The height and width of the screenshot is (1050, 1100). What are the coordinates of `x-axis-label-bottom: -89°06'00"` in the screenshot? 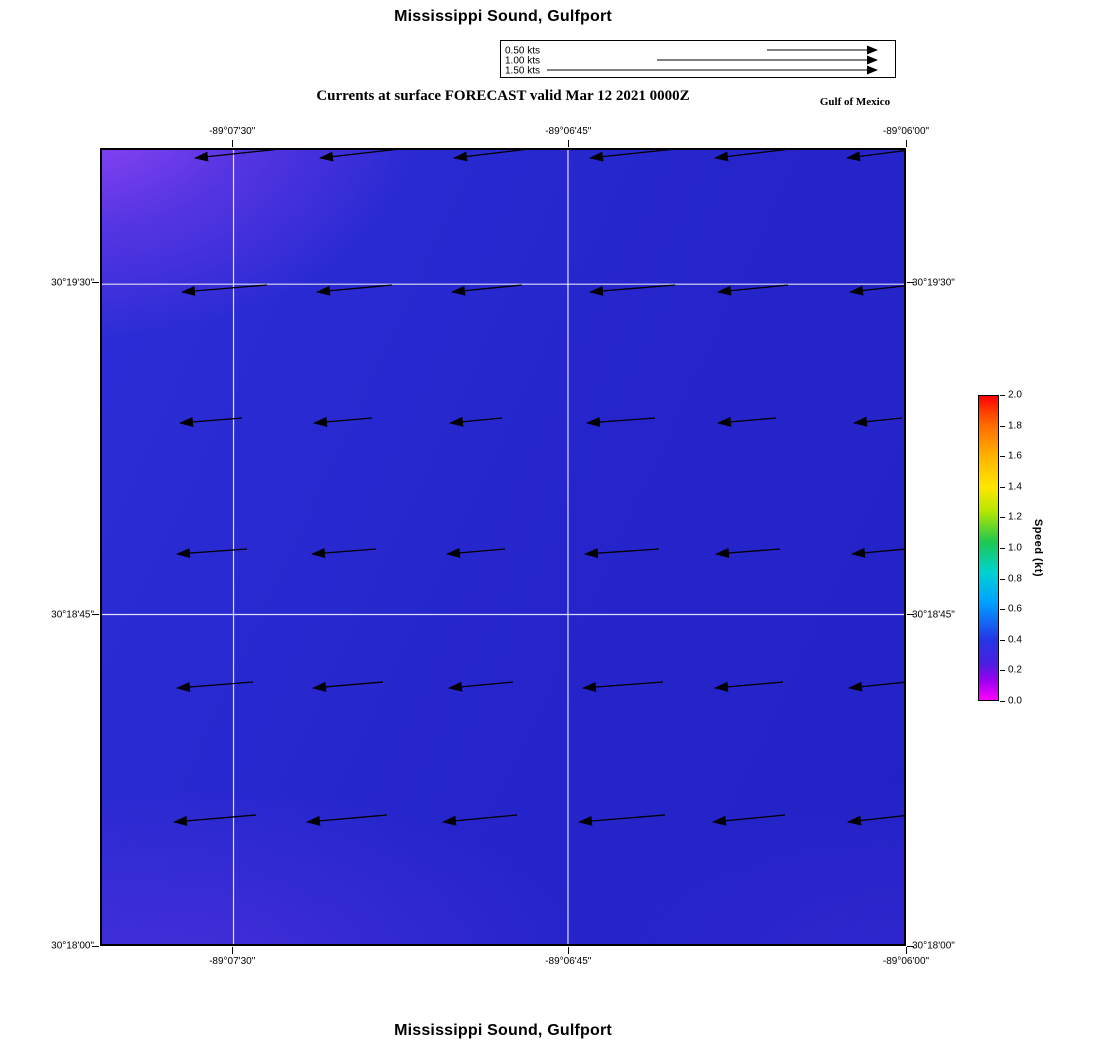 It's located at (906, 961).